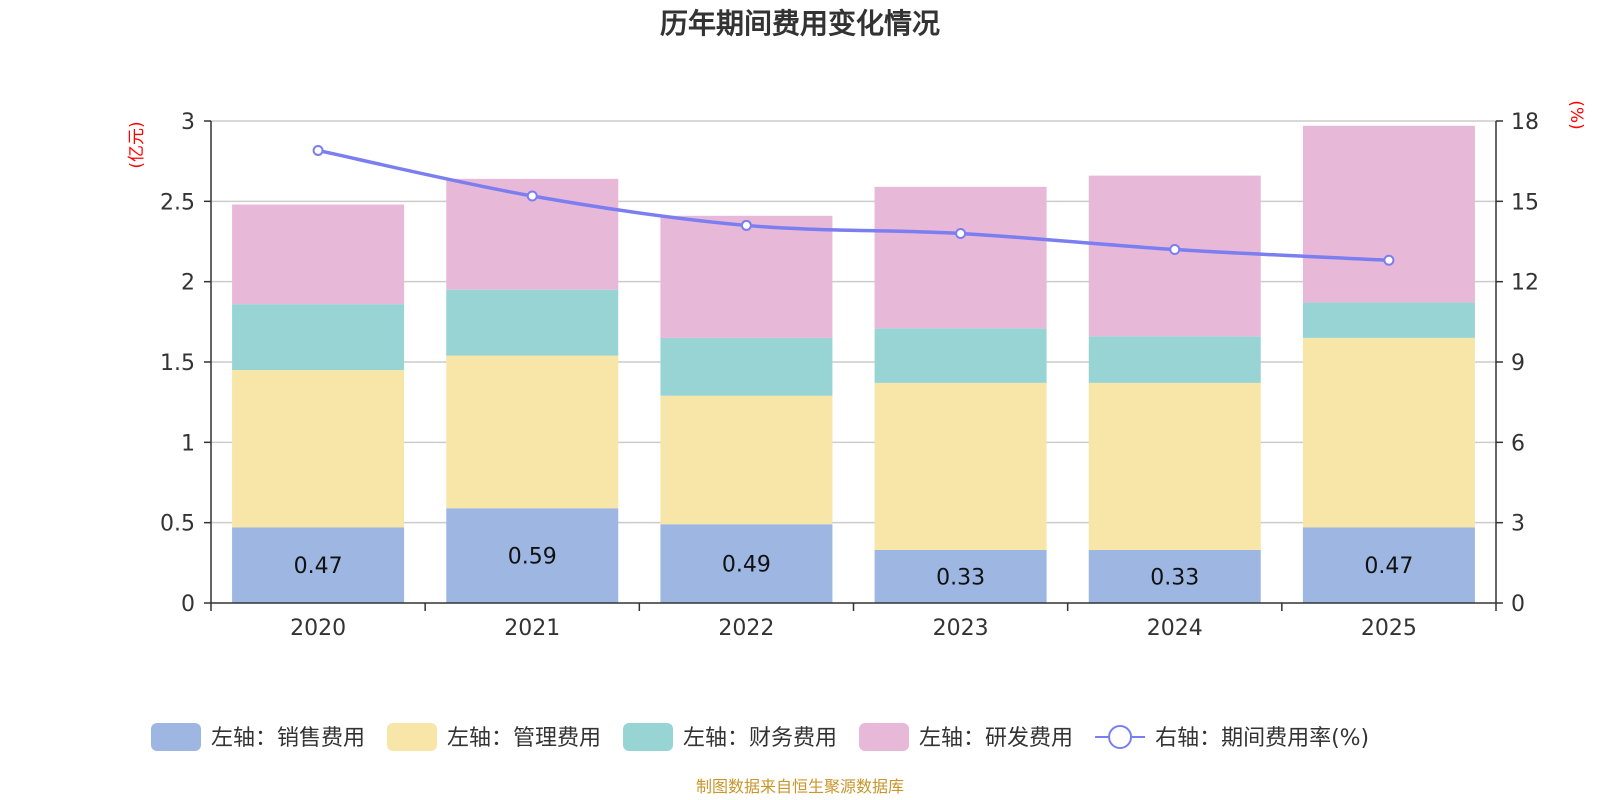  What do you see at coordinates (854, 568) in the screenshot?
I see `data-labels: 0.47 0.59 0.49 0.33 0.33 0.47` at bounding box center [854, 568].